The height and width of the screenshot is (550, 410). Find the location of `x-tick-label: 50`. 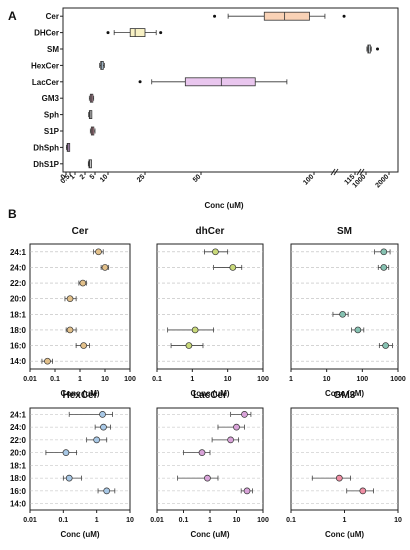

x-tick-label: 50 is located at coordinates (197, 178).